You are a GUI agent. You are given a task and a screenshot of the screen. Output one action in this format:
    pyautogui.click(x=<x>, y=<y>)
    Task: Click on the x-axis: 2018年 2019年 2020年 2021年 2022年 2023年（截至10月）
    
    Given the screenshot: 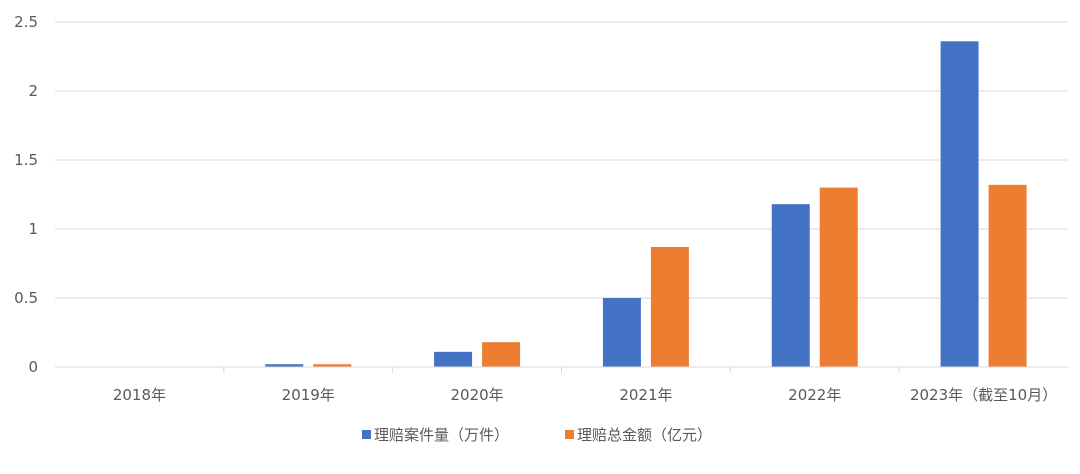 What is the action you would take?
    pyautogui.click(x=561, y=385)
    